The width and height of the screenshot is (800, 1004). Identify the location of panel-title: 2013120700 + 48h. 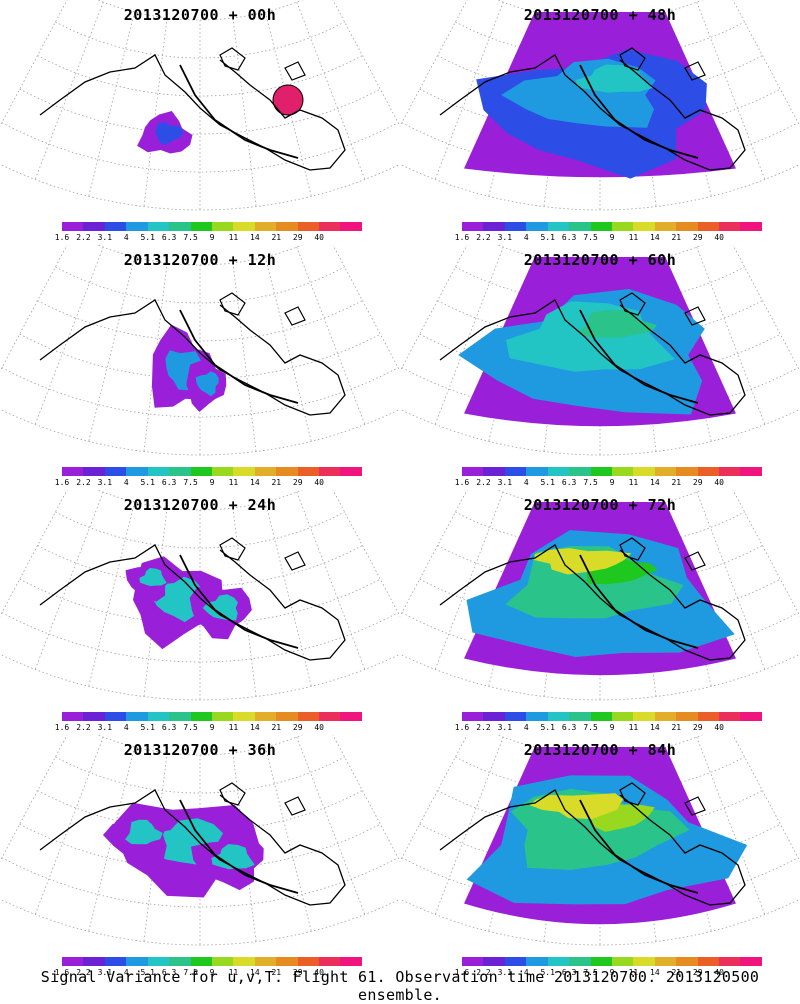
(600, 15).